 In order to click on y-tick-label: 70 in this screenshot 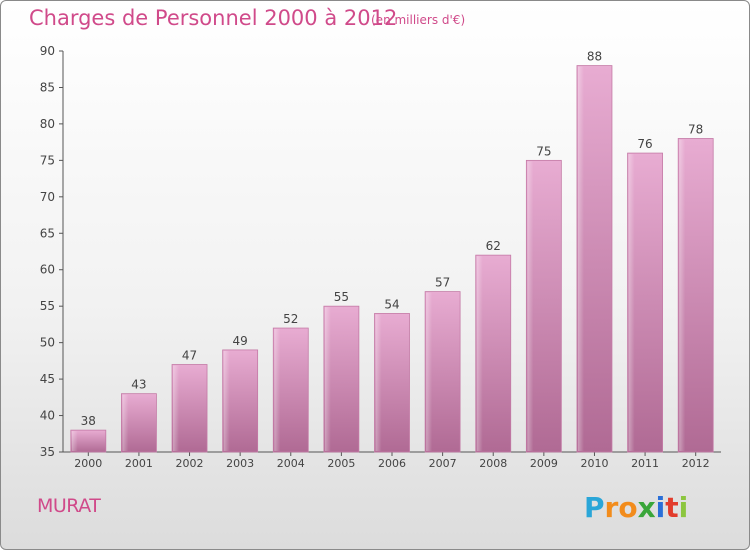, I will do `click(47, 197)`.